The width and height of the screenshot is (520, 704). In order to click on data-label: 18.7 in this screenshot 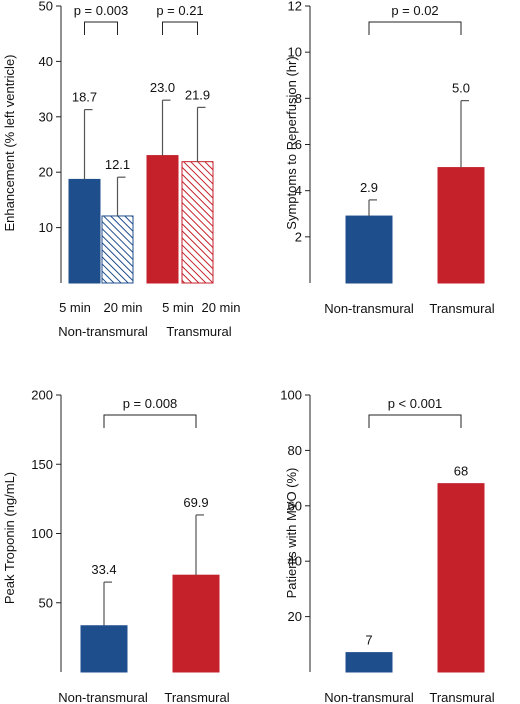, I will do `click(84, 97)`.